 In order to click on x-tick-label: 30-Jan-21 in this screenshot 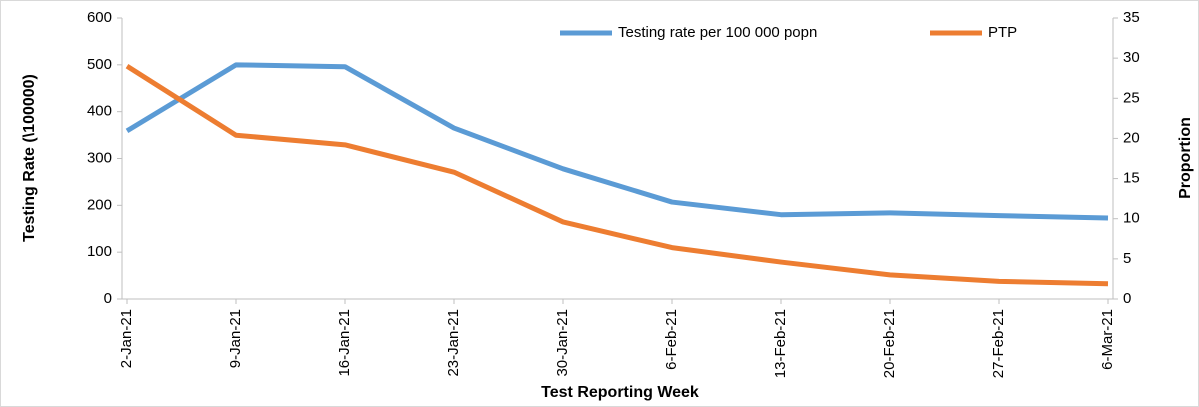, I will do `click(562, 343)`.